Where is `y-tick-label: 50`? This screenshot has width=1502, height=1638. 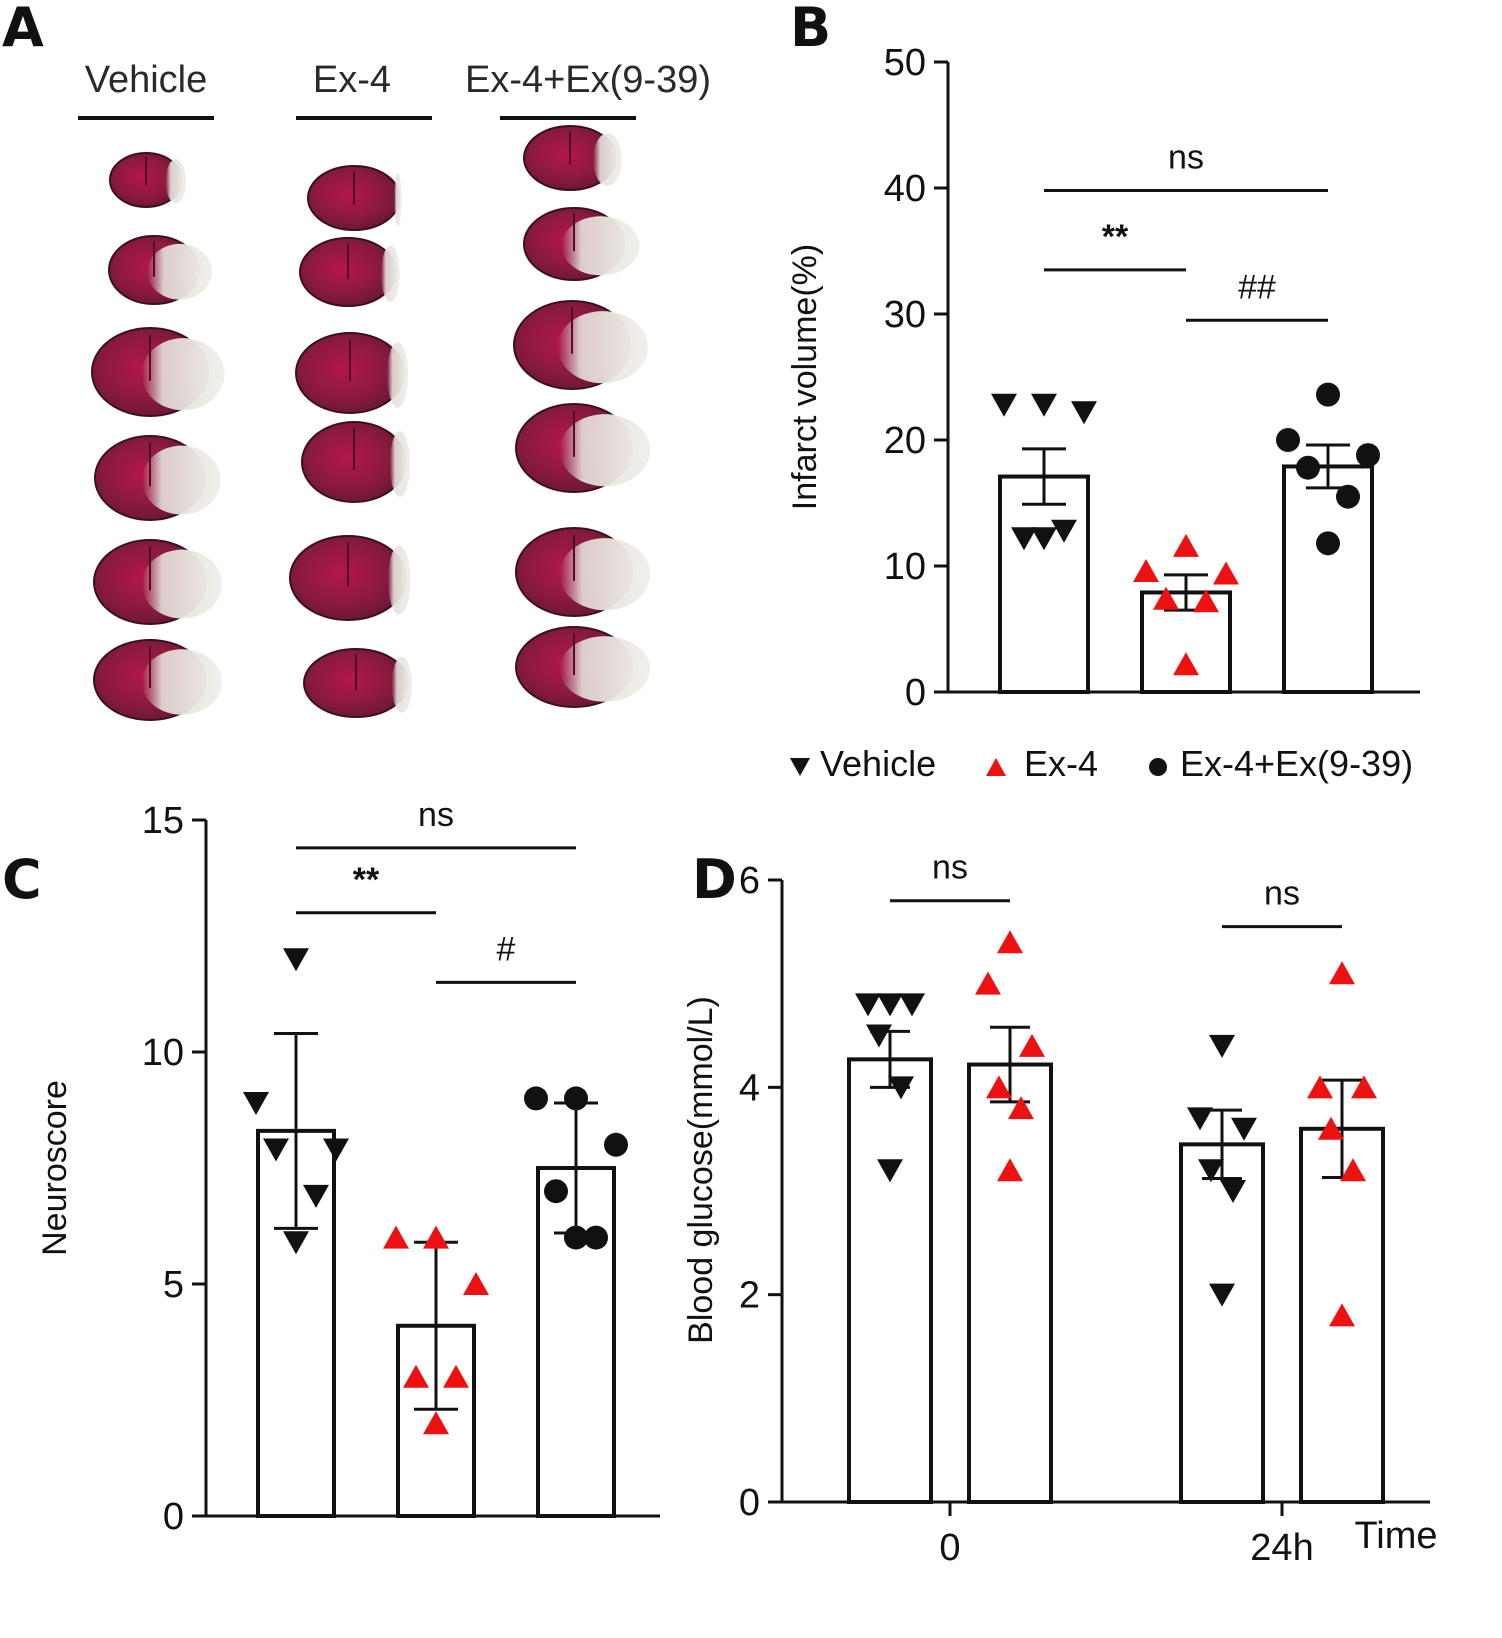 y-tick-label: 50 is located at coordinates (905, 63).